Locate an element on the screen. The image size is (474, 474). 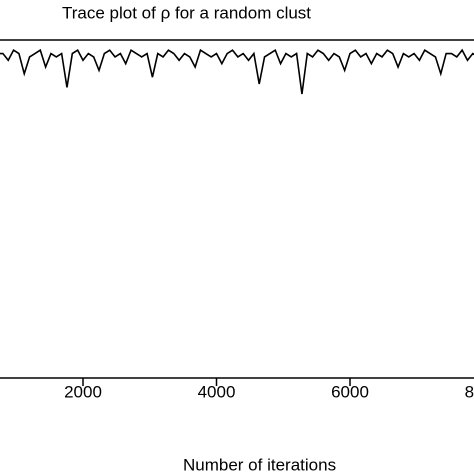
x-axis-label: Number of iterations is located at coordinates (259, 464).